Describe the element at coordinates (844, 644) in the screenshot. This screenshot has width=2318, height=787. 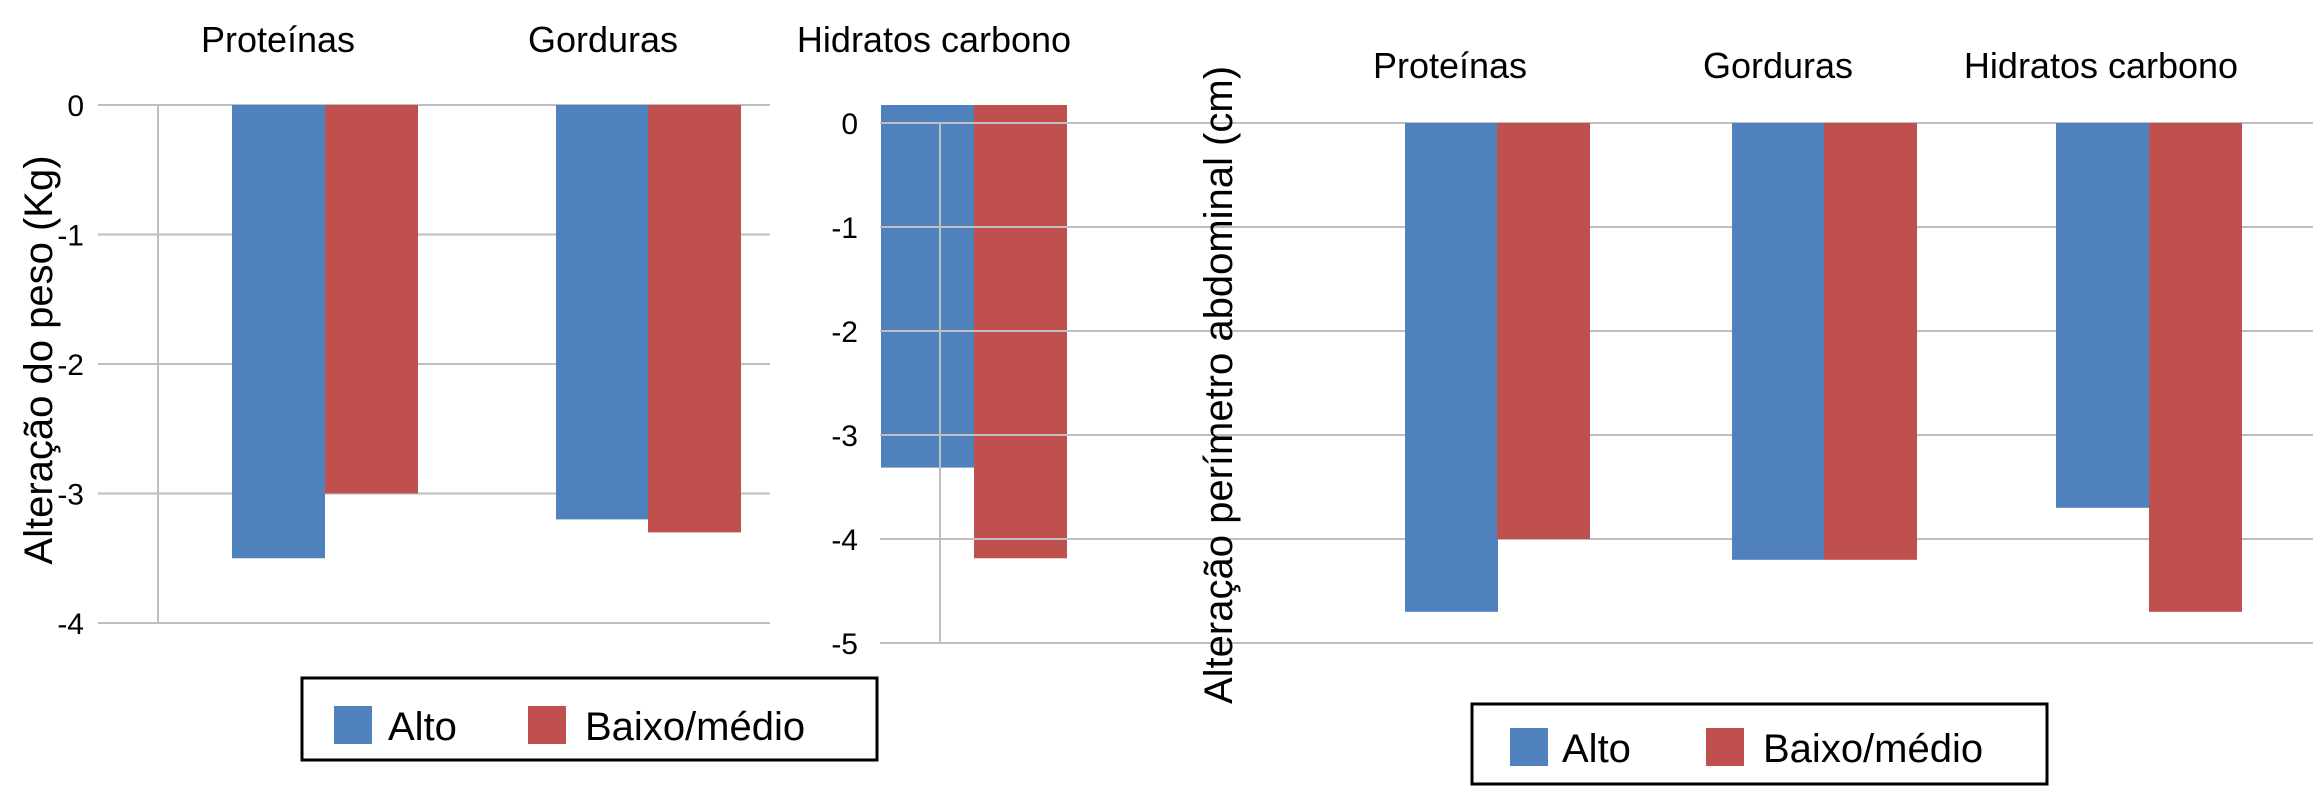
I see `abdominal-y-tick-label: -5` at that location.